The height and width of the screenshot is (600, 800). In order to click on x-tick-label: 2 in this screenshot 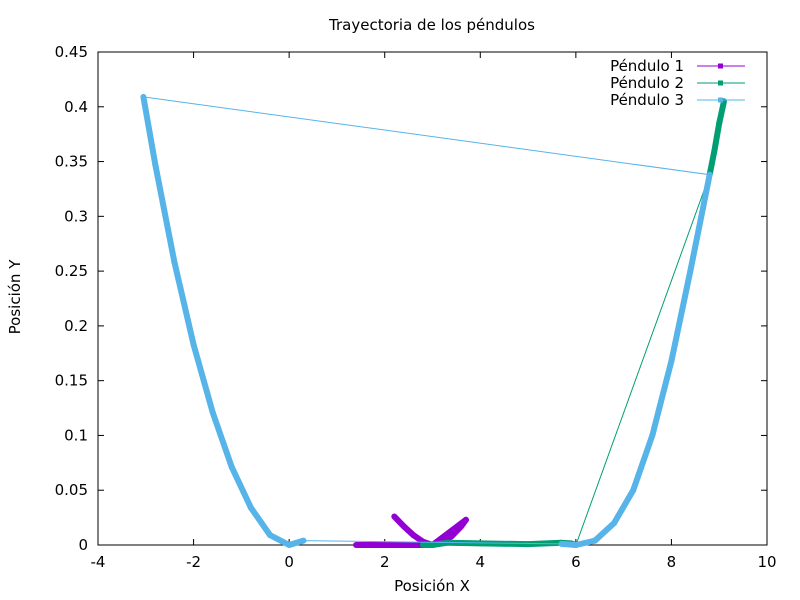, I will do `click(385, 562)`.